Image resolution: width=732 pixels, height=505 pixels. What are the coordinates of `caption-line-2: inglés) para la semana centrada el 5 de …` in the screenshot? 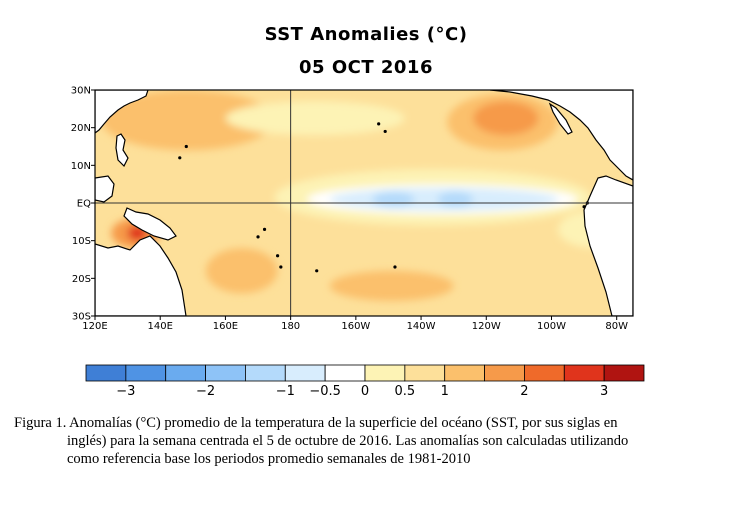 It's located at (348, 441).